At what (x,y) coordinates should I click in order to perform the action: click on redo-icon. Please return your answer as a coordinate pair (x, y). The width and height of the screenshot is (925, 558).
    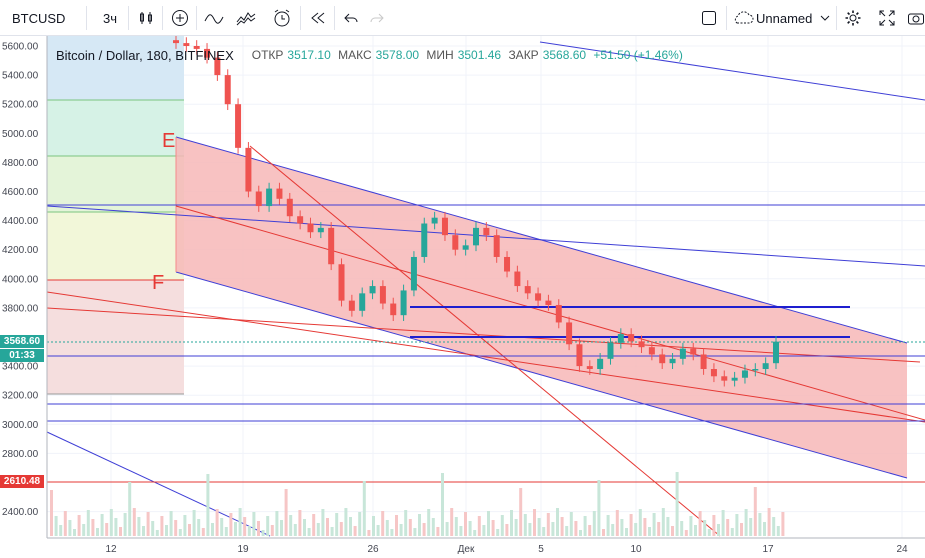
    Looking at the image, I should click on (377, 18).